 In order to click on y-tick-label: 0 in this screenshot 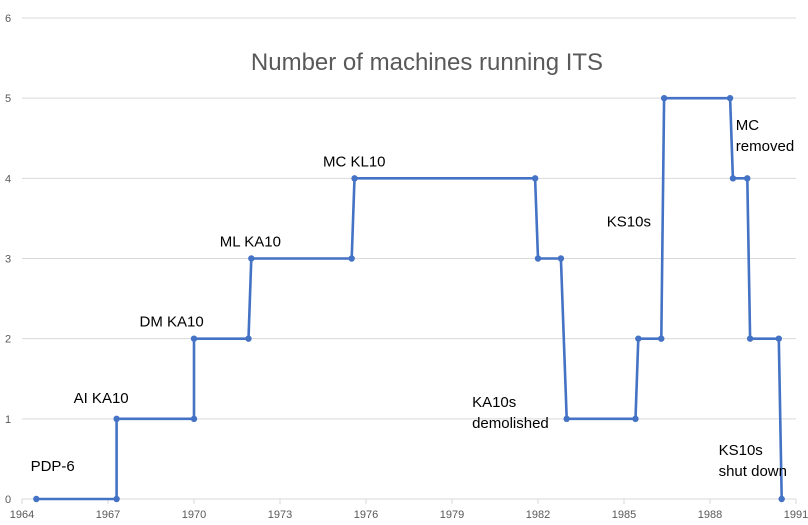, I will do `click(8, 500)`.